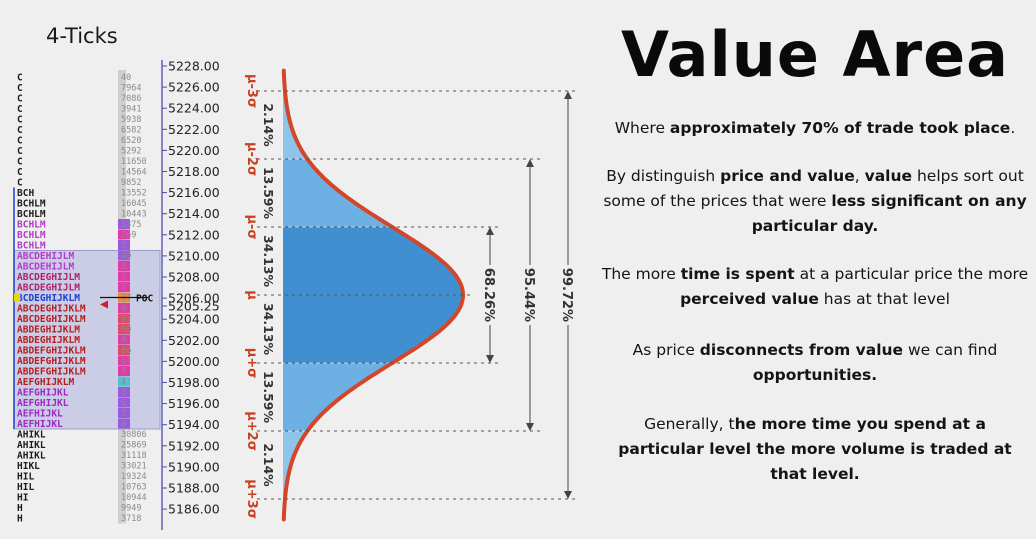 The height and width of the screenshot is (539, 1036). What do you see at coordinates (20, 508) in the screenshot?
I see `tpo-letters: H` at bounding box center [20, 508].